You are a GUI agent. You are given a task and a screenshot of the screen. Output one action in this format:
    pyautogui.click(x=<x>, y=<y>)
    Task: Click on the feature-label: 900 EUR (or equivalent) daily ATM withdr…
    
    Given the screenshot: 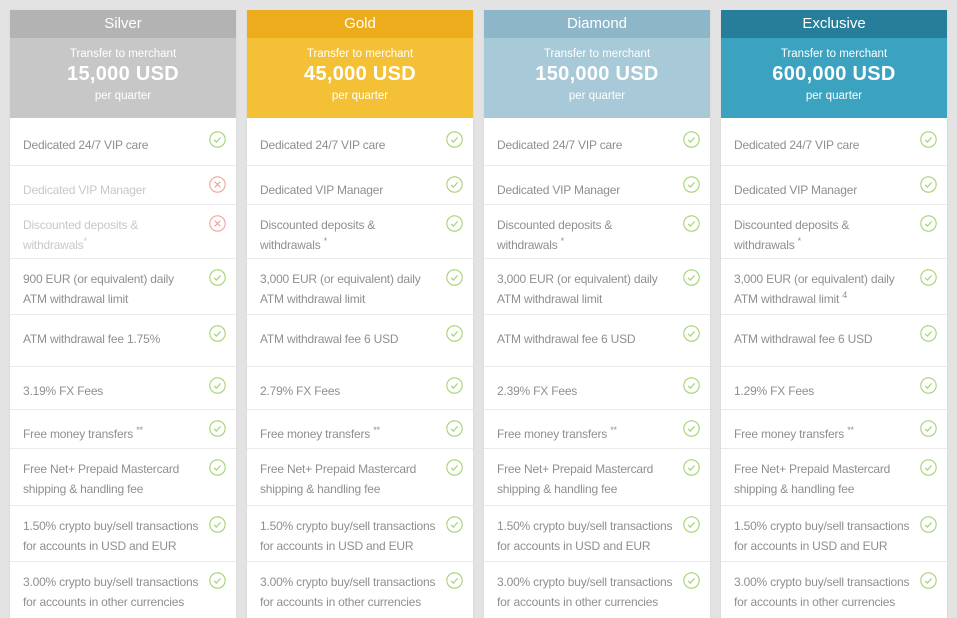 What is the action you would take?
    pyautogui.click(x=98, y=289)
    